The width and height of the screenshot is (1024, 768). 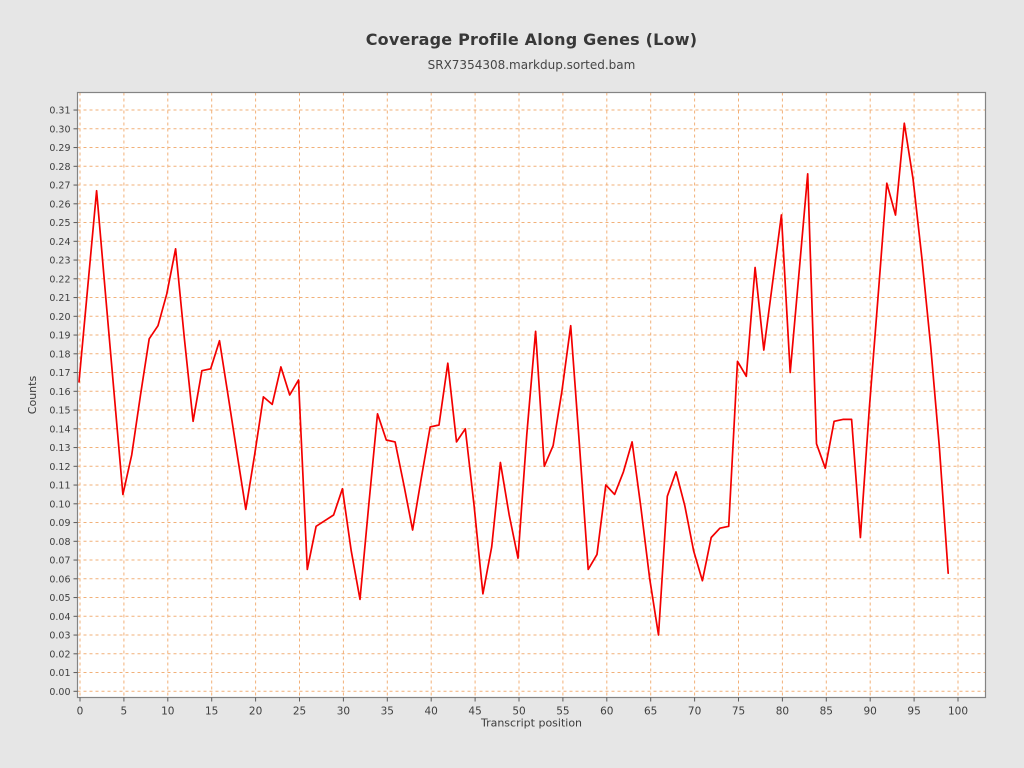 I want to click on svg-text: 0.24, so click(x=59, y=242).